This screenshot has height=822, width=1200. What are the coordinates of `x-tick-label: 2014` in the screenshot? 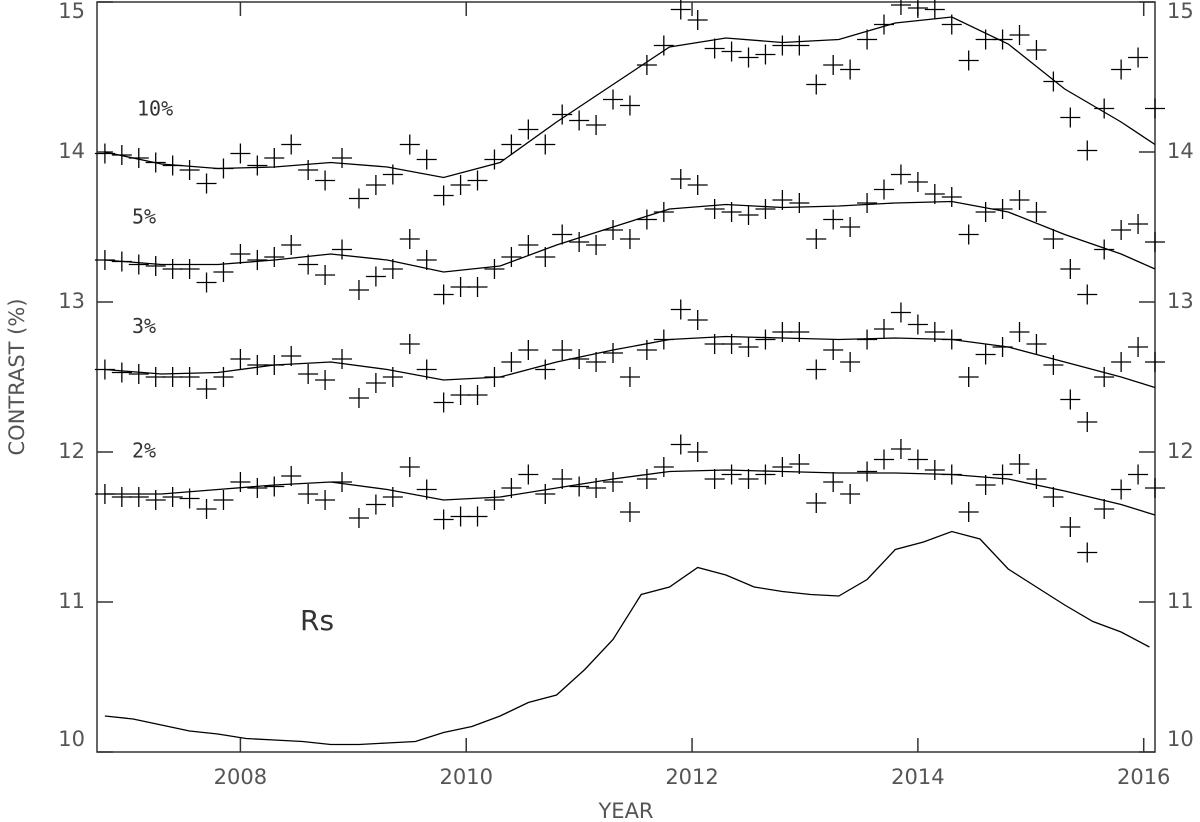 It's located at (917, 777).